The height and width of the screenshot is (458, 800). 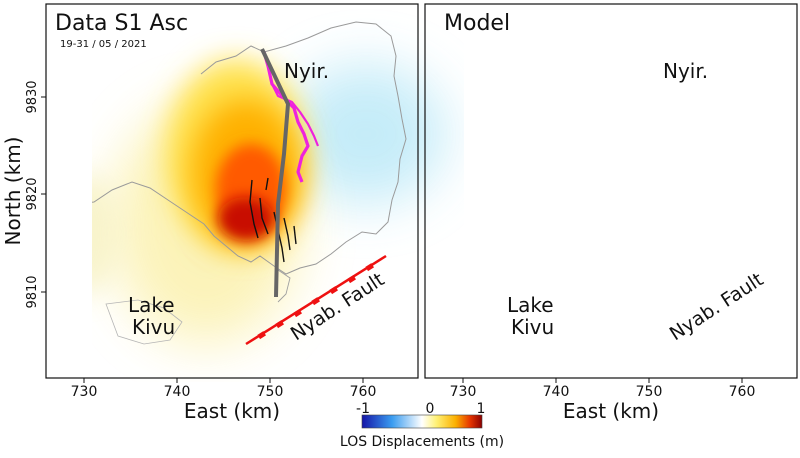 I want to click on colorbar-tick-label: 1, so click(x=481, y=409).